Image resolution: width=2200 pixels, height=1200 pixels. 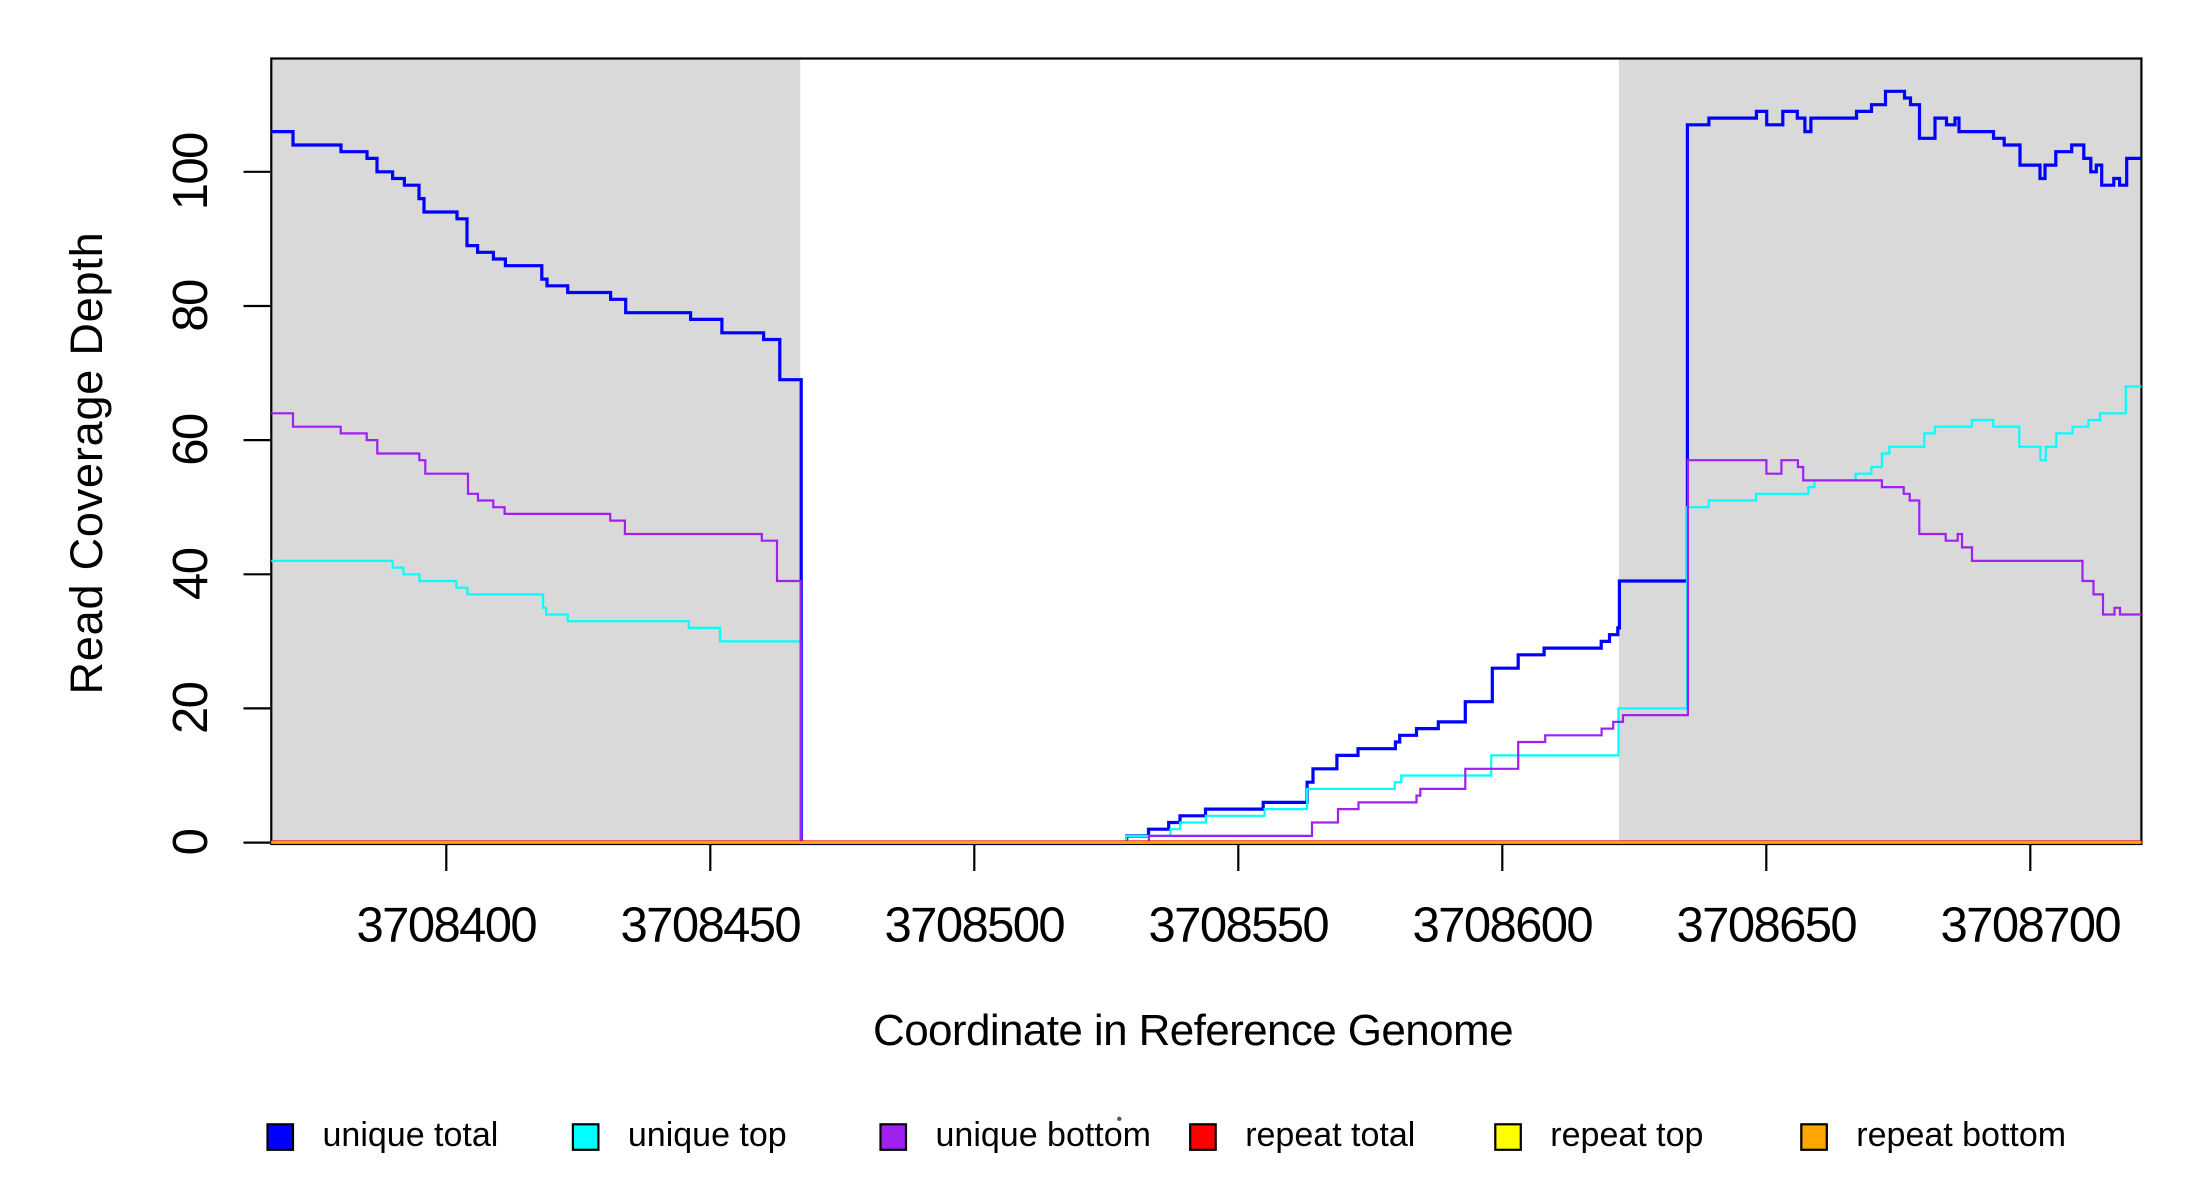 I want to click on svg-text: repeat bottom, so click(x=1961, y=1135).